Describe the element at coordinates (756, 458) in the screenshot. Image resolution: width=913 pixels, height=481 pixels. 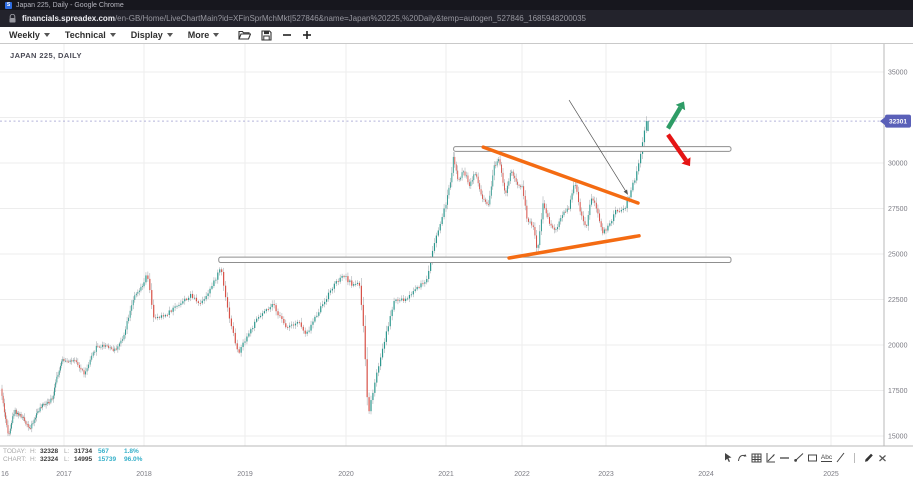
I see `grid-icon` at that location.